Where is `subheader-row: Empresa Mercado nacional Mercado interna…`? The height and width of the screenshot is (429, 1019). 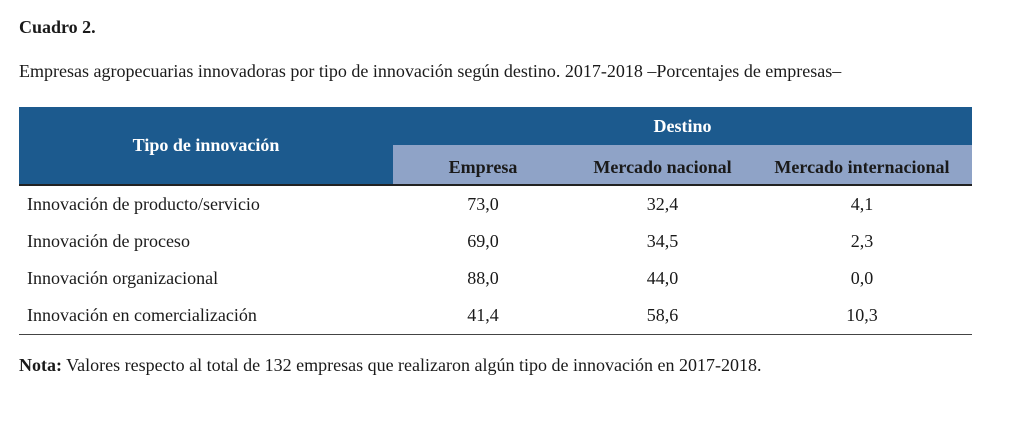
subheader-row: Empresa Mercado nacional Mercado interna… is located at coordinates (495, 165).